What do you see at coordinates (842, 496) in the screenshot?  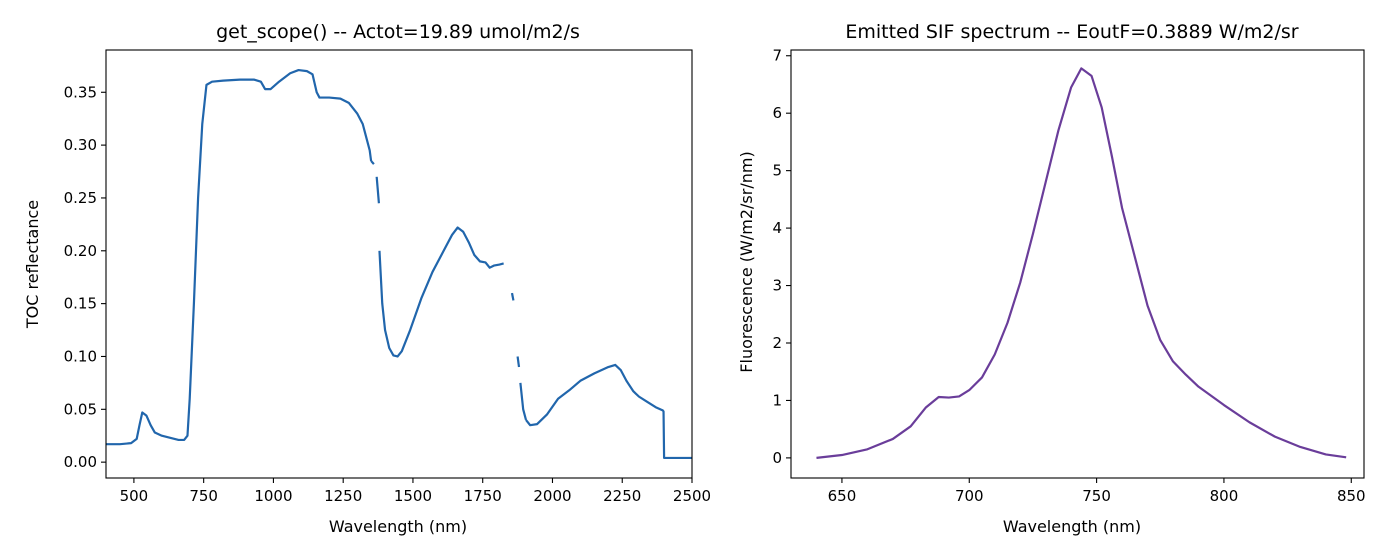 I see `fluorescence-x-tick-label: 650` at bounding box center [842, 496].